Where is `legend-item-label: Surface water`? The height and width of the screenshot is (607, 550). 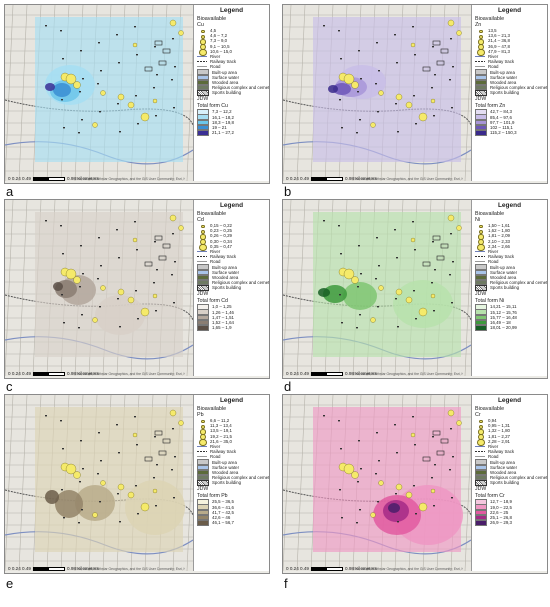 legend-item-label: Surface water is located at coordinates (504, 467).